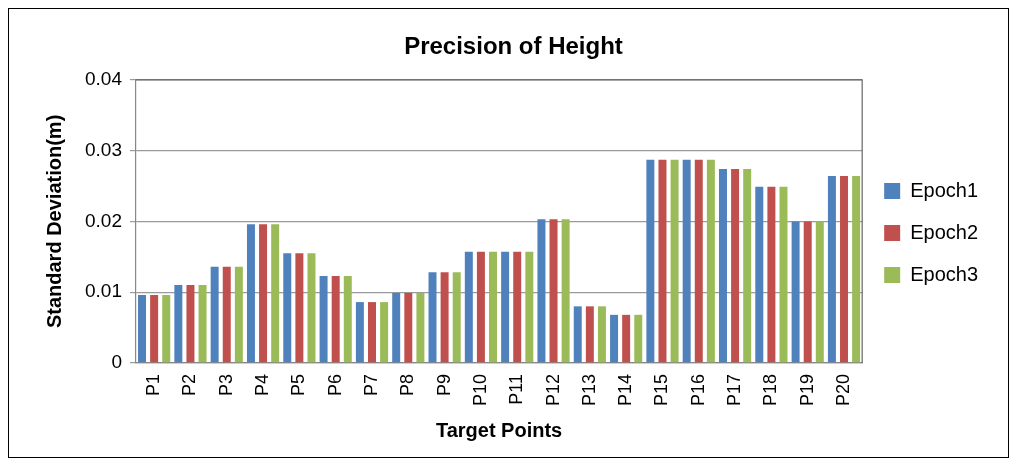 This screenshot has height=468, width=1019. Describe the element at coordinates (103, 291) in the screenshot. I see `y-tick-label: 0.01` at that location.